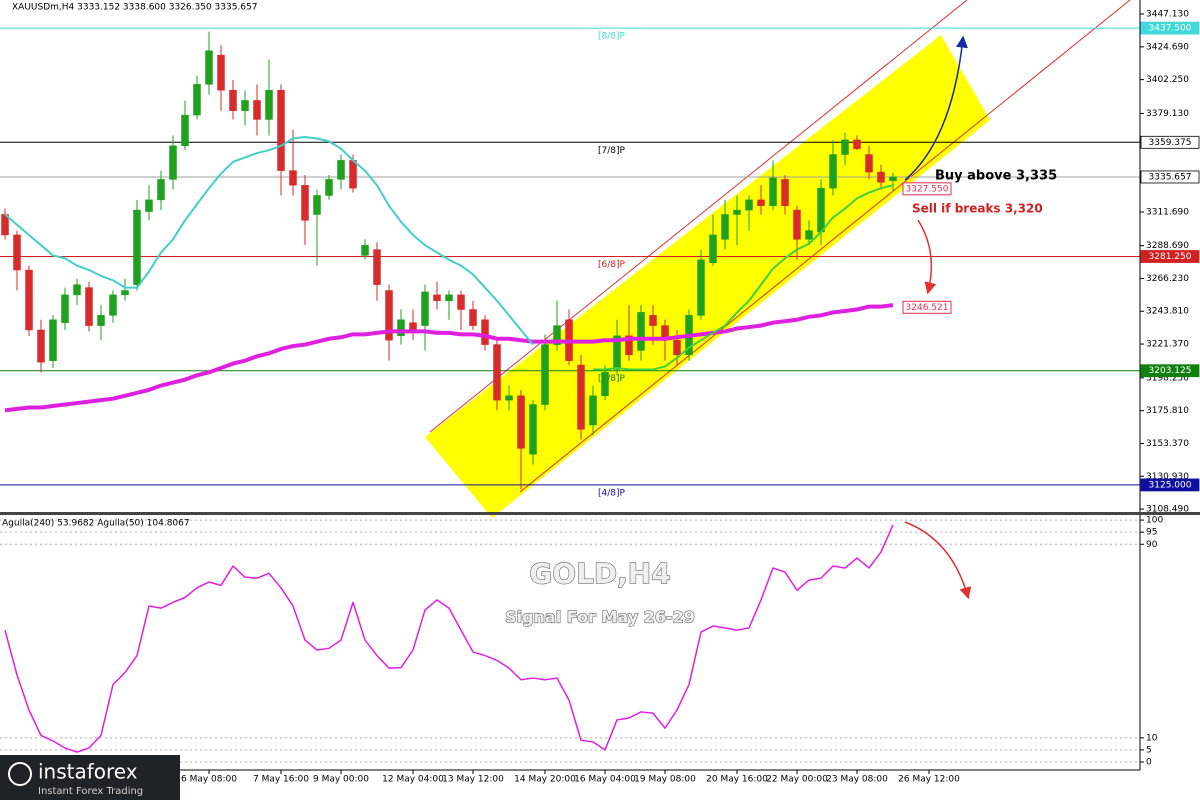 This screenshot has width=1200, height=800. I want to click on watermark-title: GOLD,H4, so click(599, 573).